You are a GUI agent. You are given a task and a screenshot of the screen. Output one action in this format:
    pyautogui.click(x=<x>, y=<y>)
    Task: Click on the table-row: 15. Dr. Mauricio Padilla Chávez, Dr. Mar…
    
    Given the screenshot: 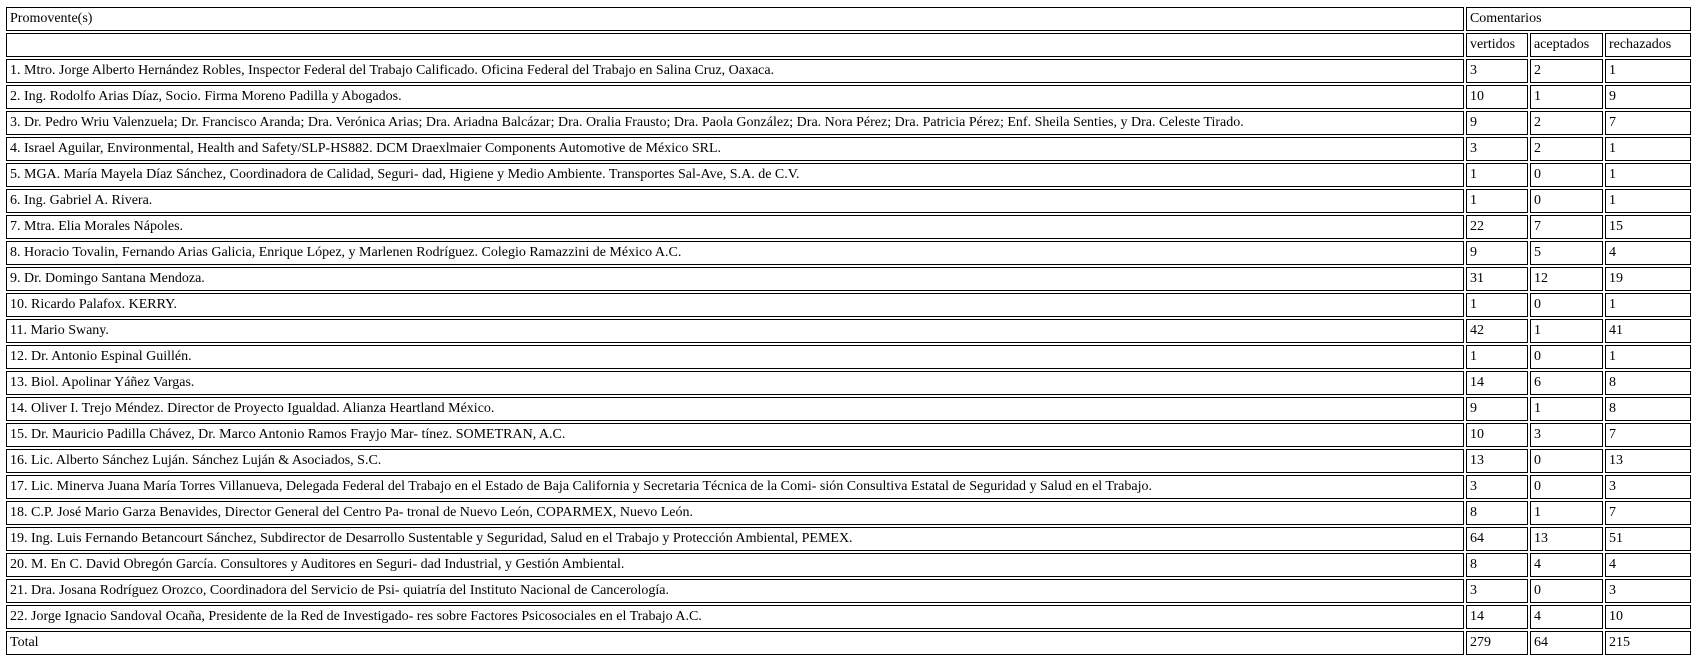 What is the action you would take?
    pyautogui.click(x=848, y=435)
    